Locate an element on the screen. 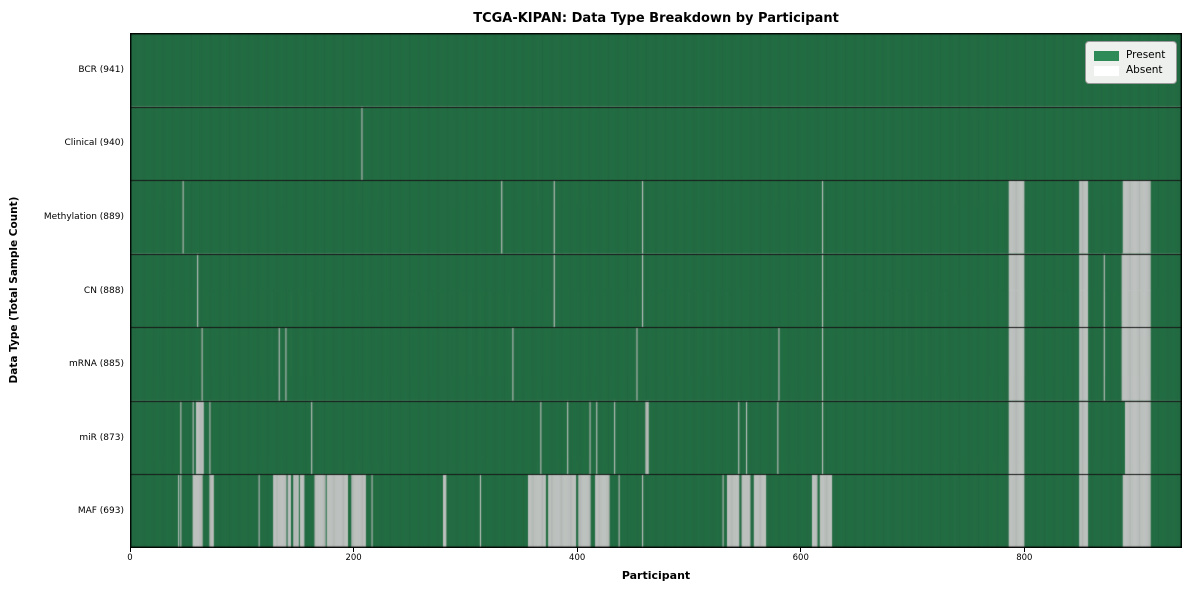  row-label-methylation: Methylation (889) is located at coordinates (83, 216).